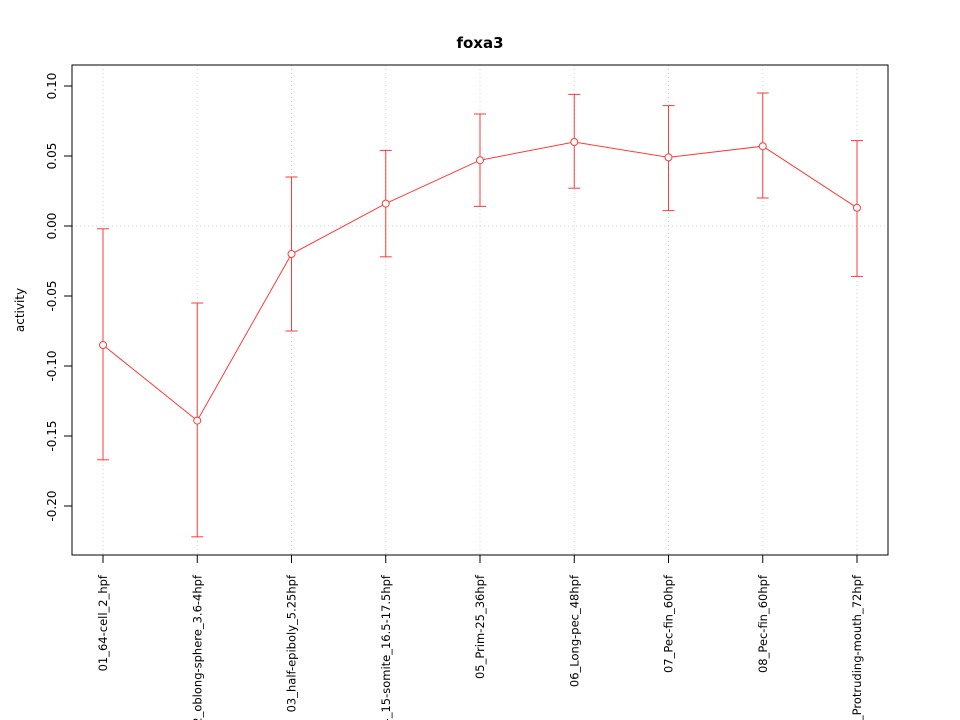  I want to click on x-tick-label: 03_half-epiboly_5.25hpf, so click(292, 643).